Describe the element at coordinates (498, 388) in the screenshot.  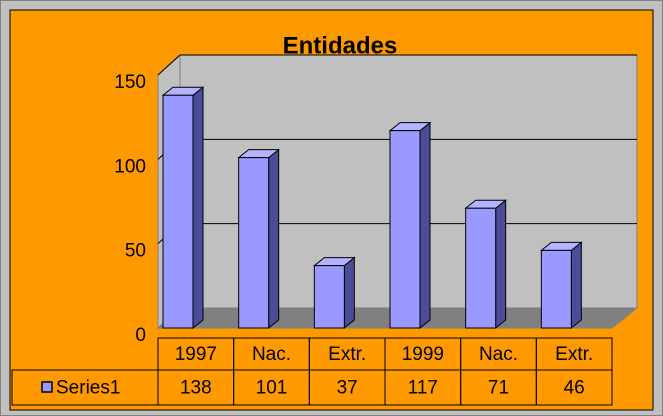
I see `table-value: 71` at that location.